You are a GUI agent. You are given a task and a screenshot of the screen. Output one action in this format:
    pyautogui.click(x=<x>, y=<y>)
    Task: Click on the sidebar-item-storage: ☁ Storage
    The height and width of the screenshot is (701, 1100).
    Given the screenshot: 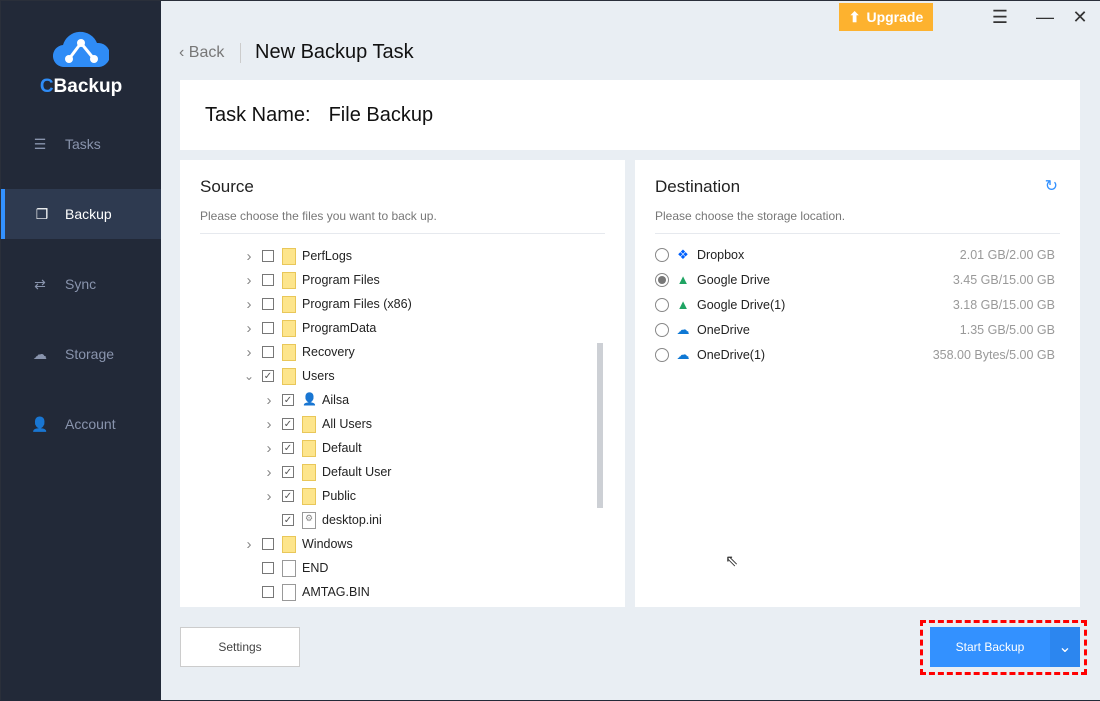 What is the action you would take?
    pyautogui.click(x=81, y=354)
    